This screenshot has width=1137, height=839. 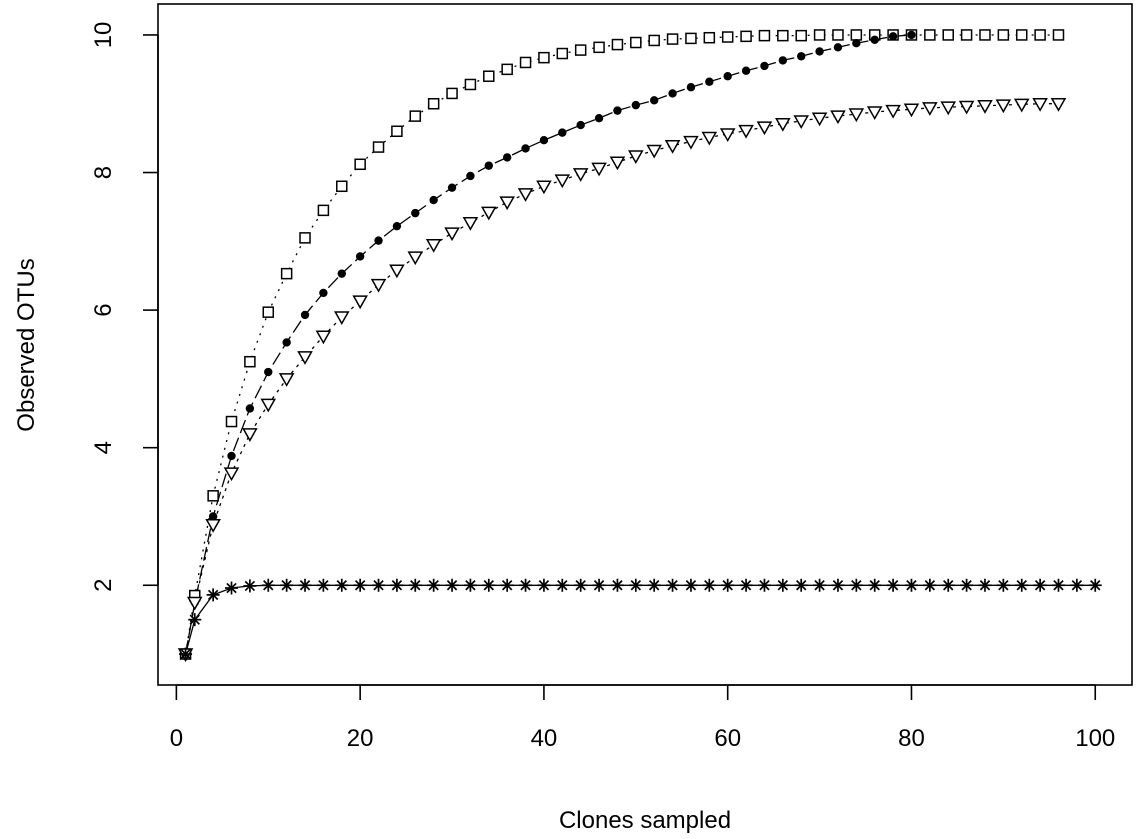 I want to click on x-tick-label: 100, so click(x=1095, y=738).